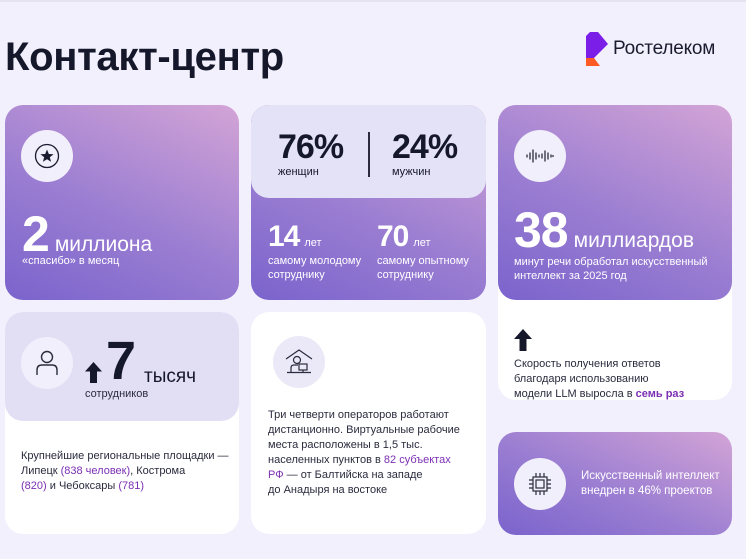  I want to click on remote-line-2: дистанционно. Виртуальные рабочие, so click(364, 430).